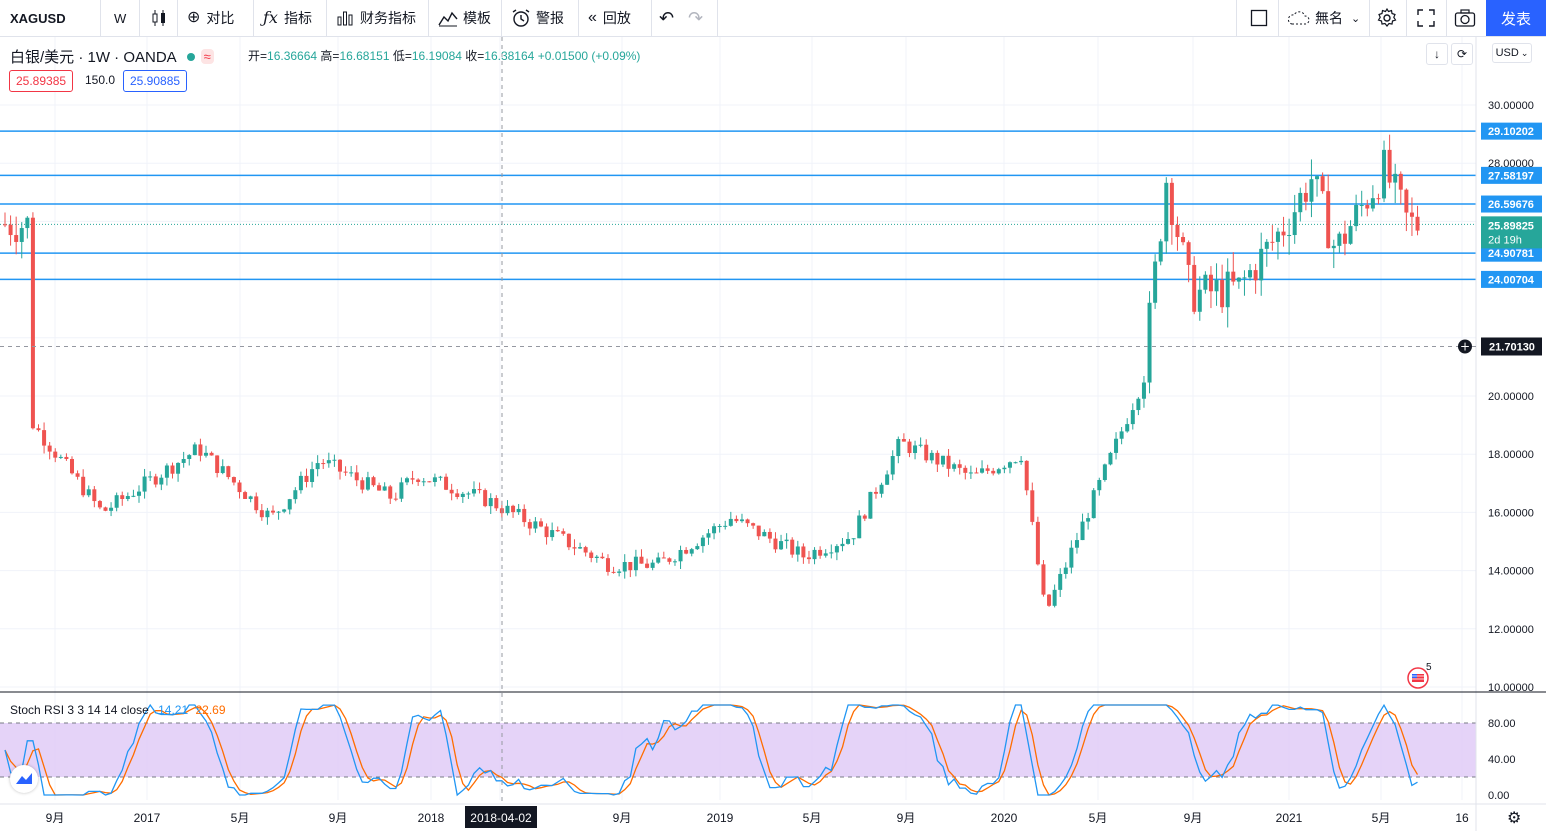  What do you see at coordinates (155, 81) in the screenshot?
I see `buy-button: 25.90885` at bounding box center [155, 81].